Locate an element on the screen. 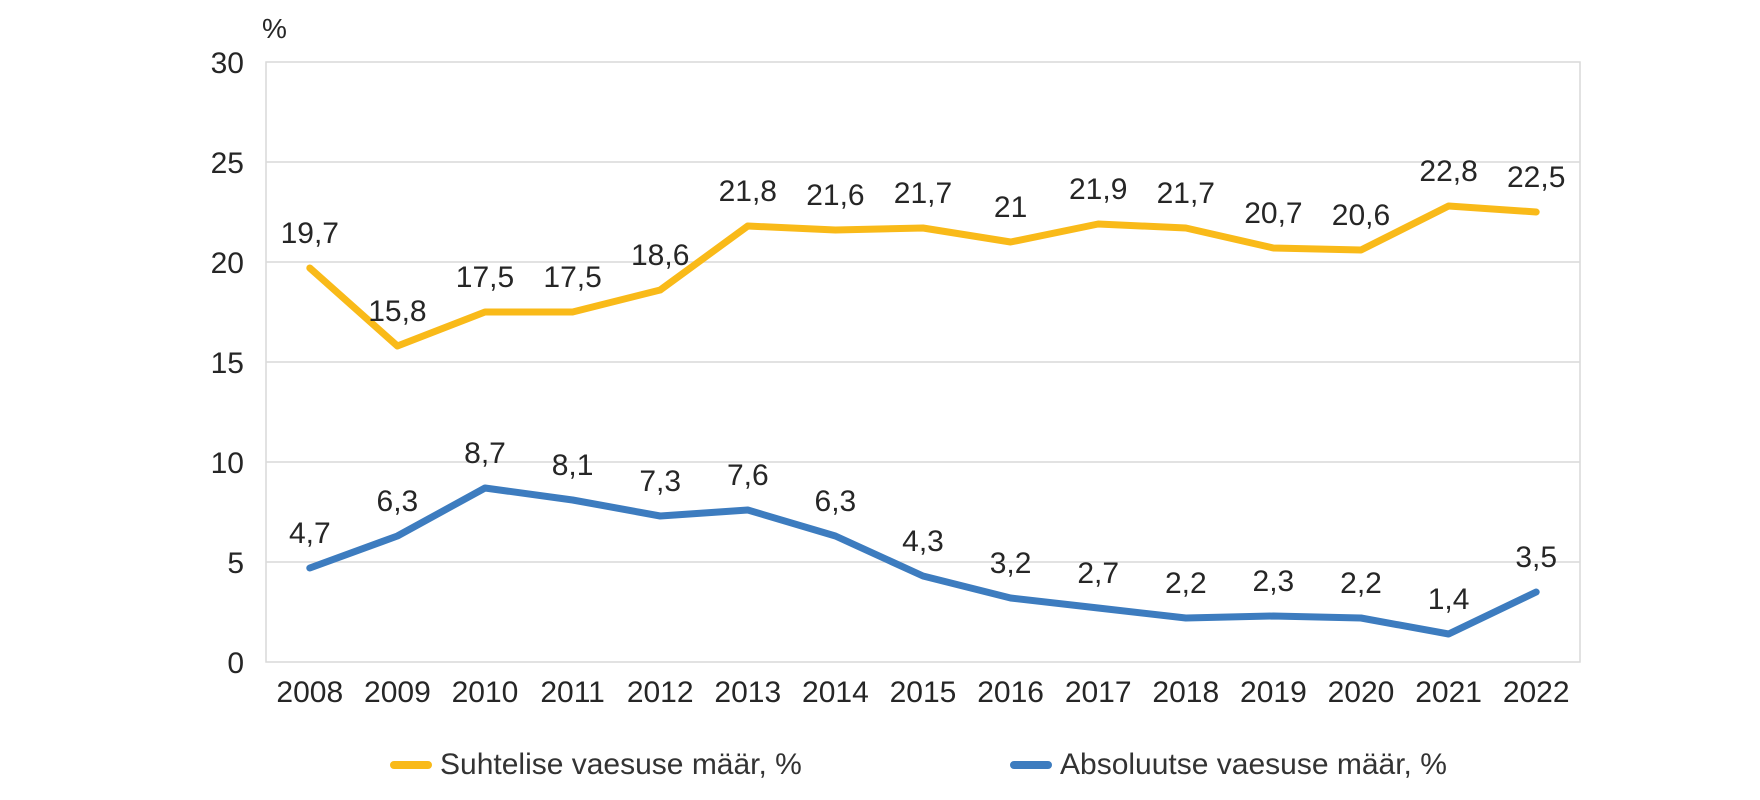 The width and height of the screenshot is (1760, 800). x-tick-label-2019: 2019 is located at coordinates (1273, 692).